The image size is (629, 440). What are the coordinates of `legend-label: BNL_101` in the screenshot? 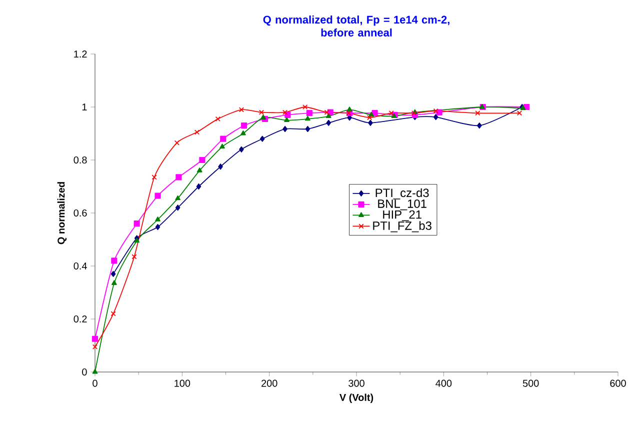 It's located at (402, 204).